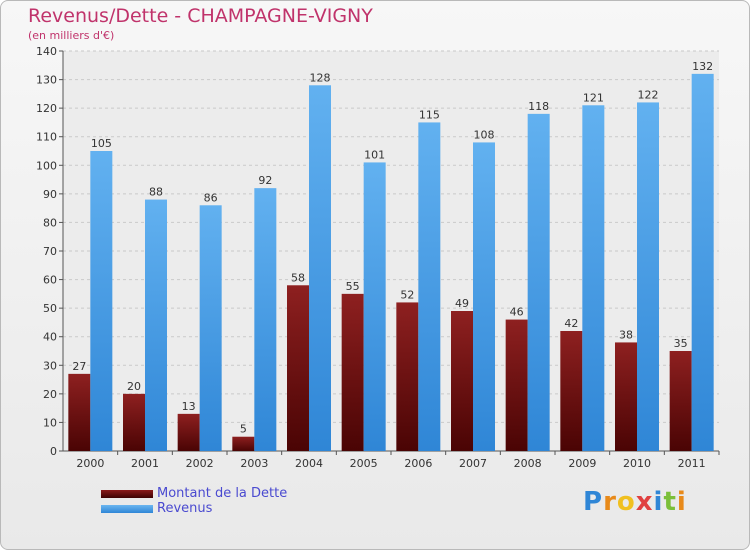 The width and height of the screenshot is (750, 550). I want to click on data-label-revenus: 108, so click(484, 134).